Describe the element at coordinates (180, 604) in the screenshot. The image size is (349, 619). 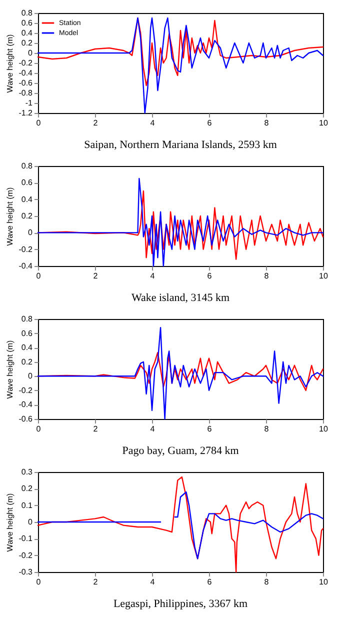
I see `text: Legaspi, Philippines, 3367 km` at that location.